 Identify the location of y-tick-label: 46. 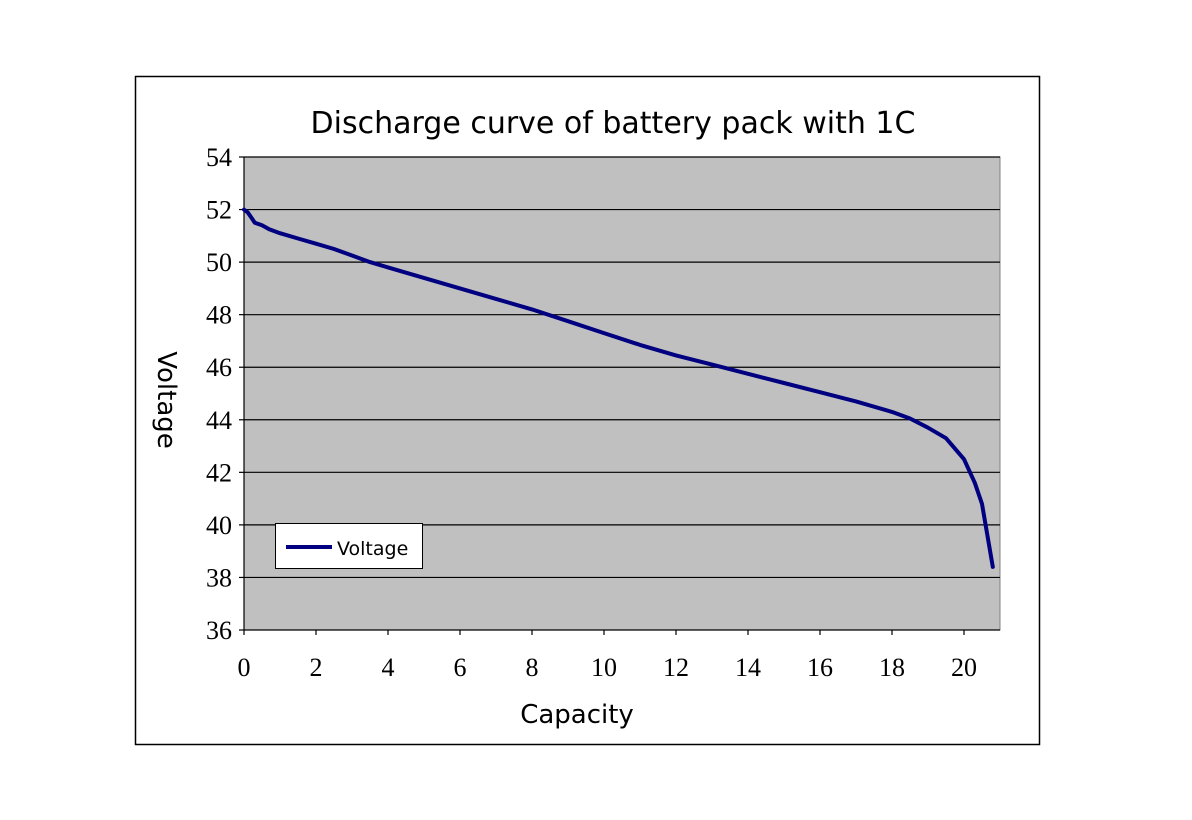
(219, 367).